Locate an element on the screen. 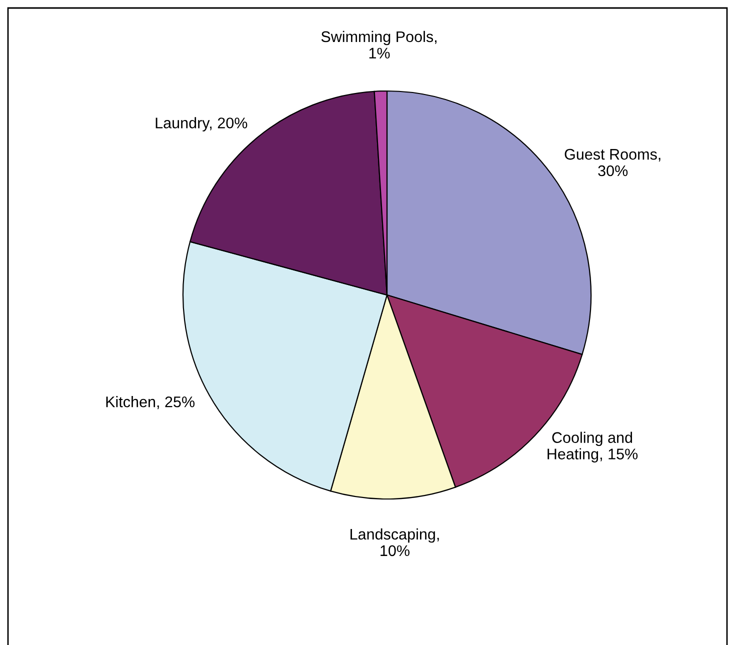 Image resolution: width=748 pixels, height=645 pixels. slice-label: Swimming Pools, 1% is located at coordinates (378, 44).